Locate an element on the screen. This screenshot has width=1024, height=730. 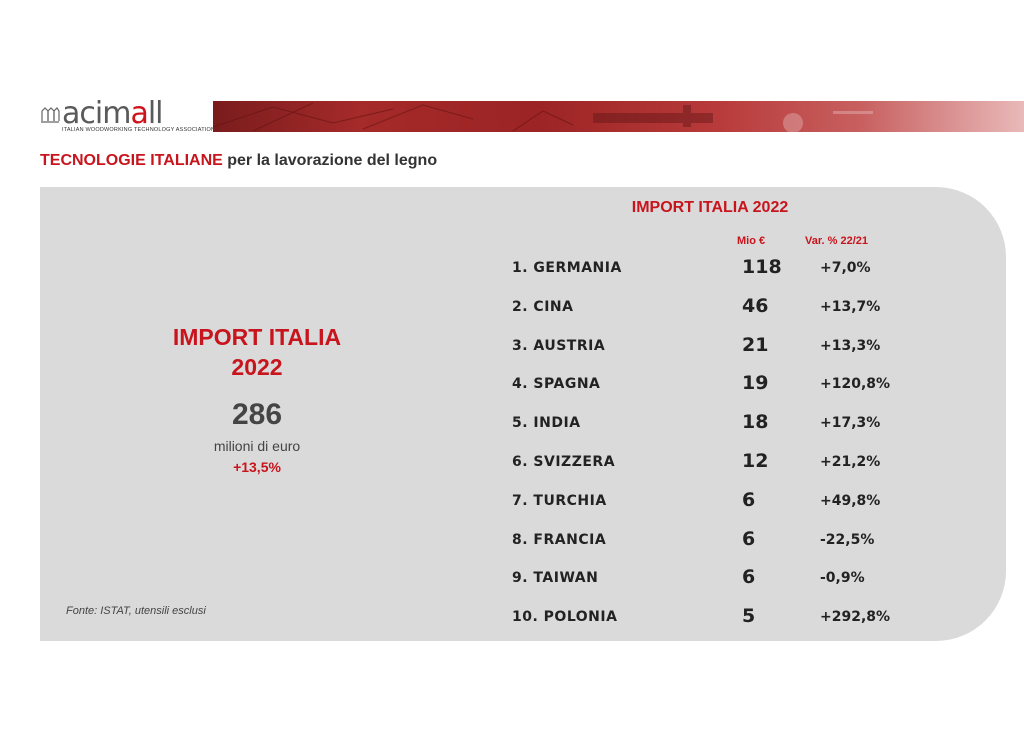
import-change: +49,8% is located at coordinates (850, 500).